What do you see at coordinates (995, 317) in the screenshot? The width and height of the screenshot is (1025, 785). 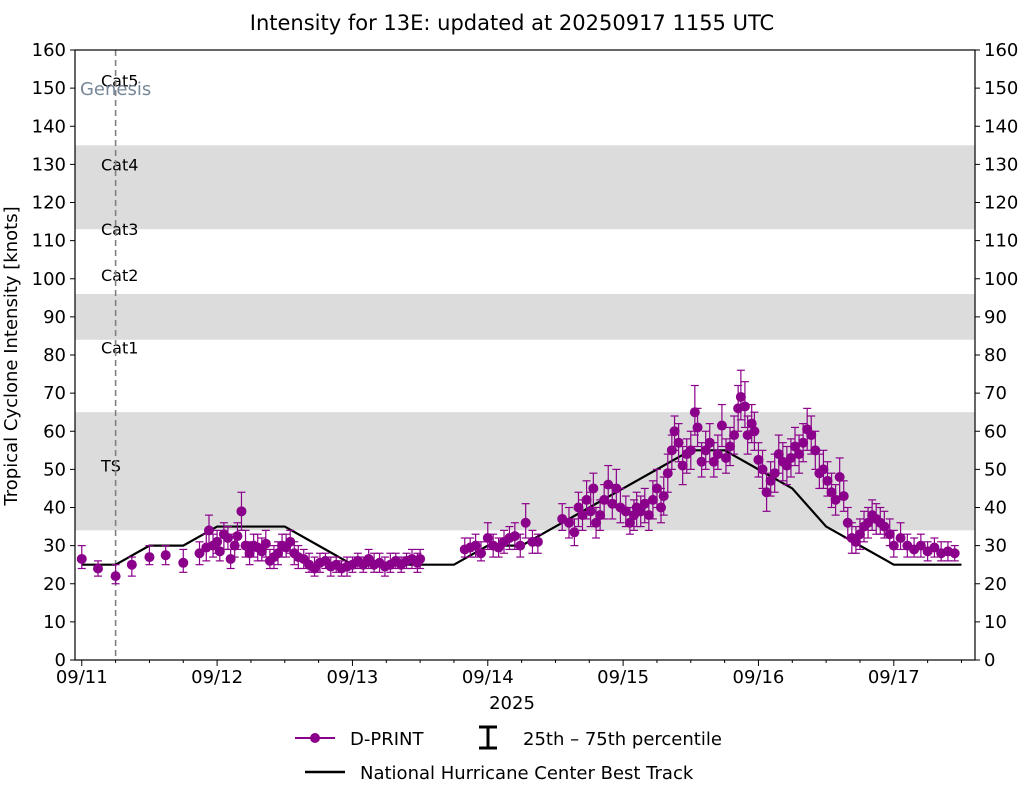 I see `y-tick-label-right: 90` at bounding box center [995, 317].